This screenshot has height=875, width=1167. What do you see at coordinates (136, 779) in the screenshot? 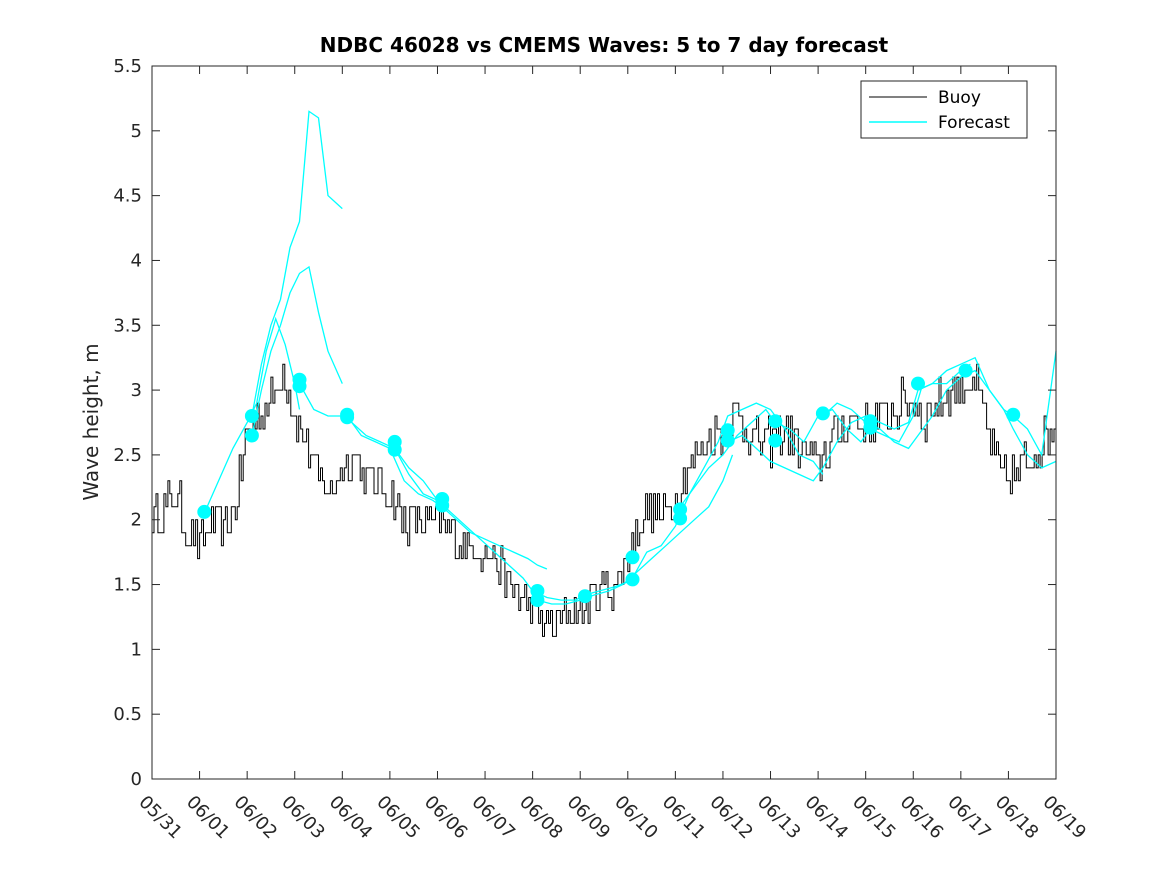
I see `y-tick-label: 0` at bounding box center [136, 779].